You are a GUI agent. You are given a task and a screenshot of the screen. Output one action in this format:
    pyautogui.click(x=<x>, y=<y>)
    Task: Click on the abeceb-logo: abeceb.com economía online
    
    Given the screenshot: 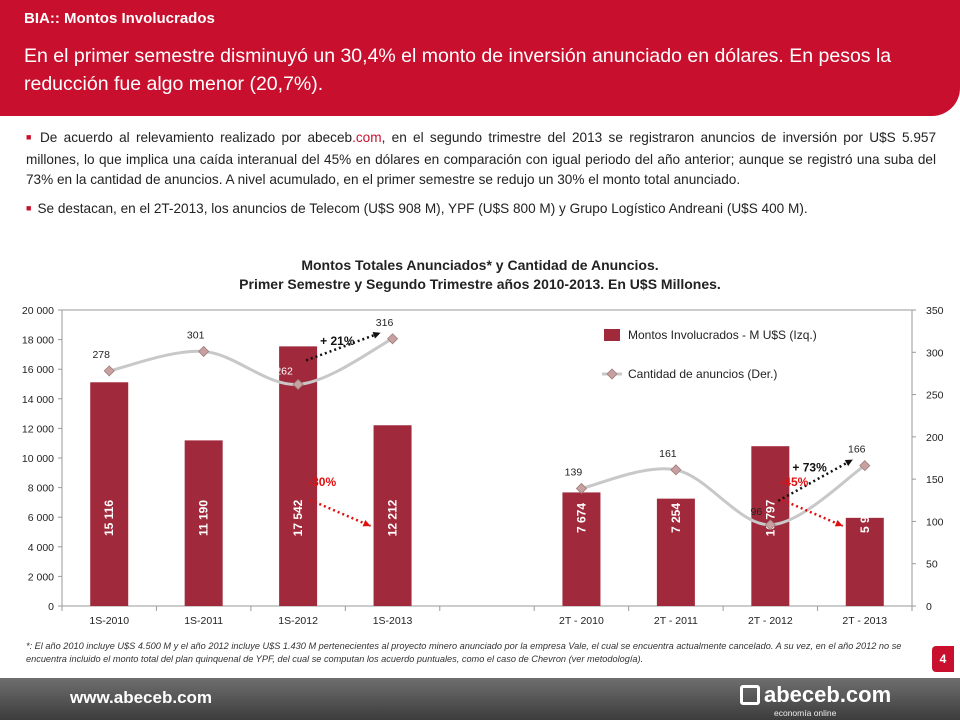 What is the action you would take?
    pyautogui.click(x=816, y=700)
    